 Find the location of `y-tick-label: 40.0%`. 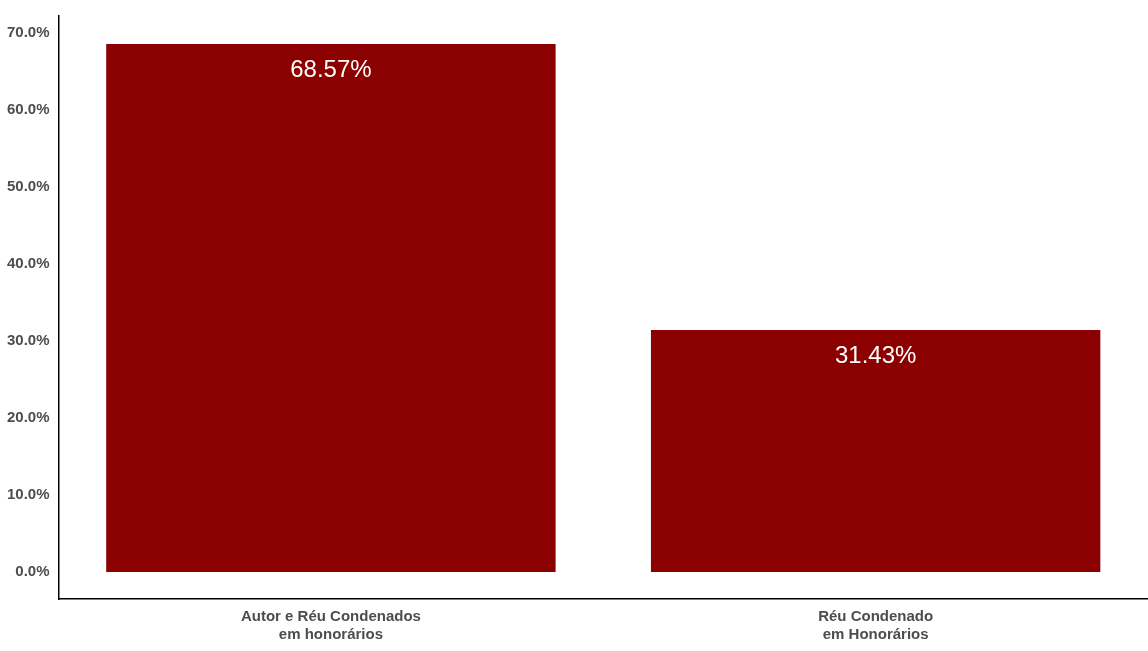

y-tick-label: 40.0% is located at coordinates (28, 263).